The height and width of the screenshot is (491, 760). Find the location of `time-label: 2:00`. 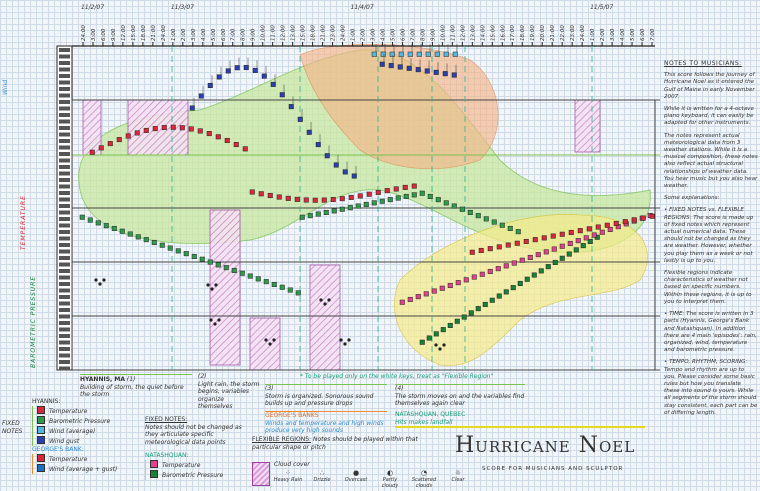

time-label: 2:00 is located at coordinates (603, 34).